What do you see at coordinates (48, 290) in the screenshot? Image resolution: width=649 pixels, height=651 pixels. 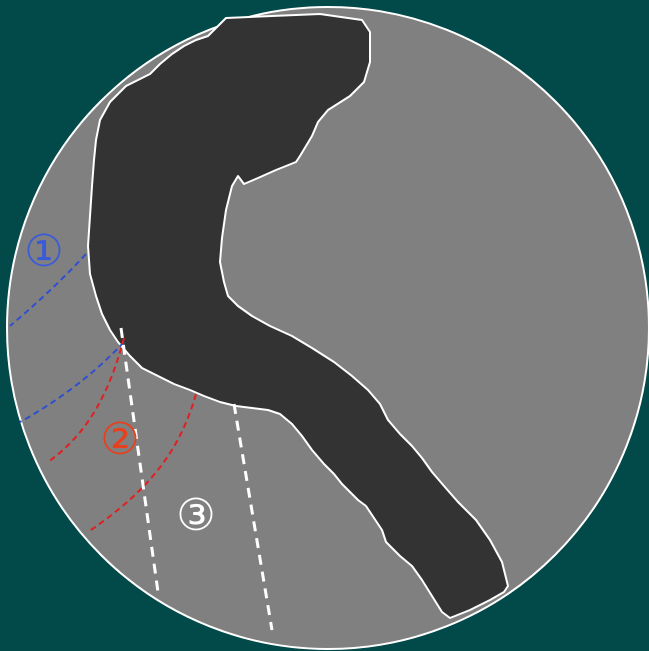 I see `zone1-boundary-upper` at bounding box center [48, 290].